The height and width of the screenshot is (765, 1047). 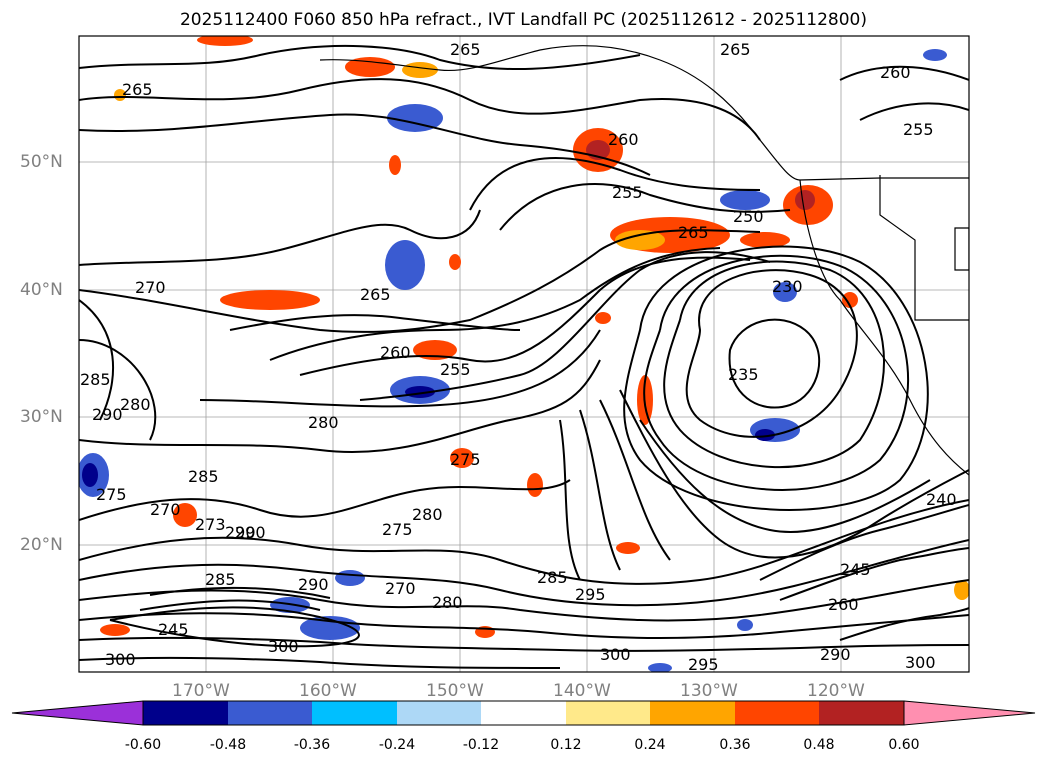 I want to click on lon-label-120w: 120°W, so click(x=836, y=691).